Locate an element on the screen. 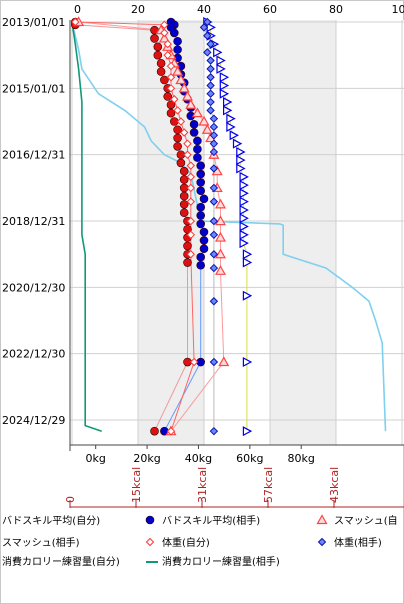  y-tick-label: 2018/12/31 is located at coordinates (33, 221).